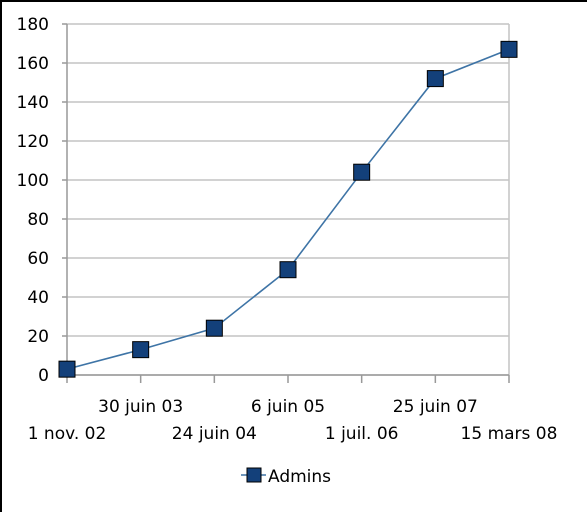  Describe the element at coordinates (435, 407) in the screenshot. I see `x-tick-label: 25 juin 07` at that location.